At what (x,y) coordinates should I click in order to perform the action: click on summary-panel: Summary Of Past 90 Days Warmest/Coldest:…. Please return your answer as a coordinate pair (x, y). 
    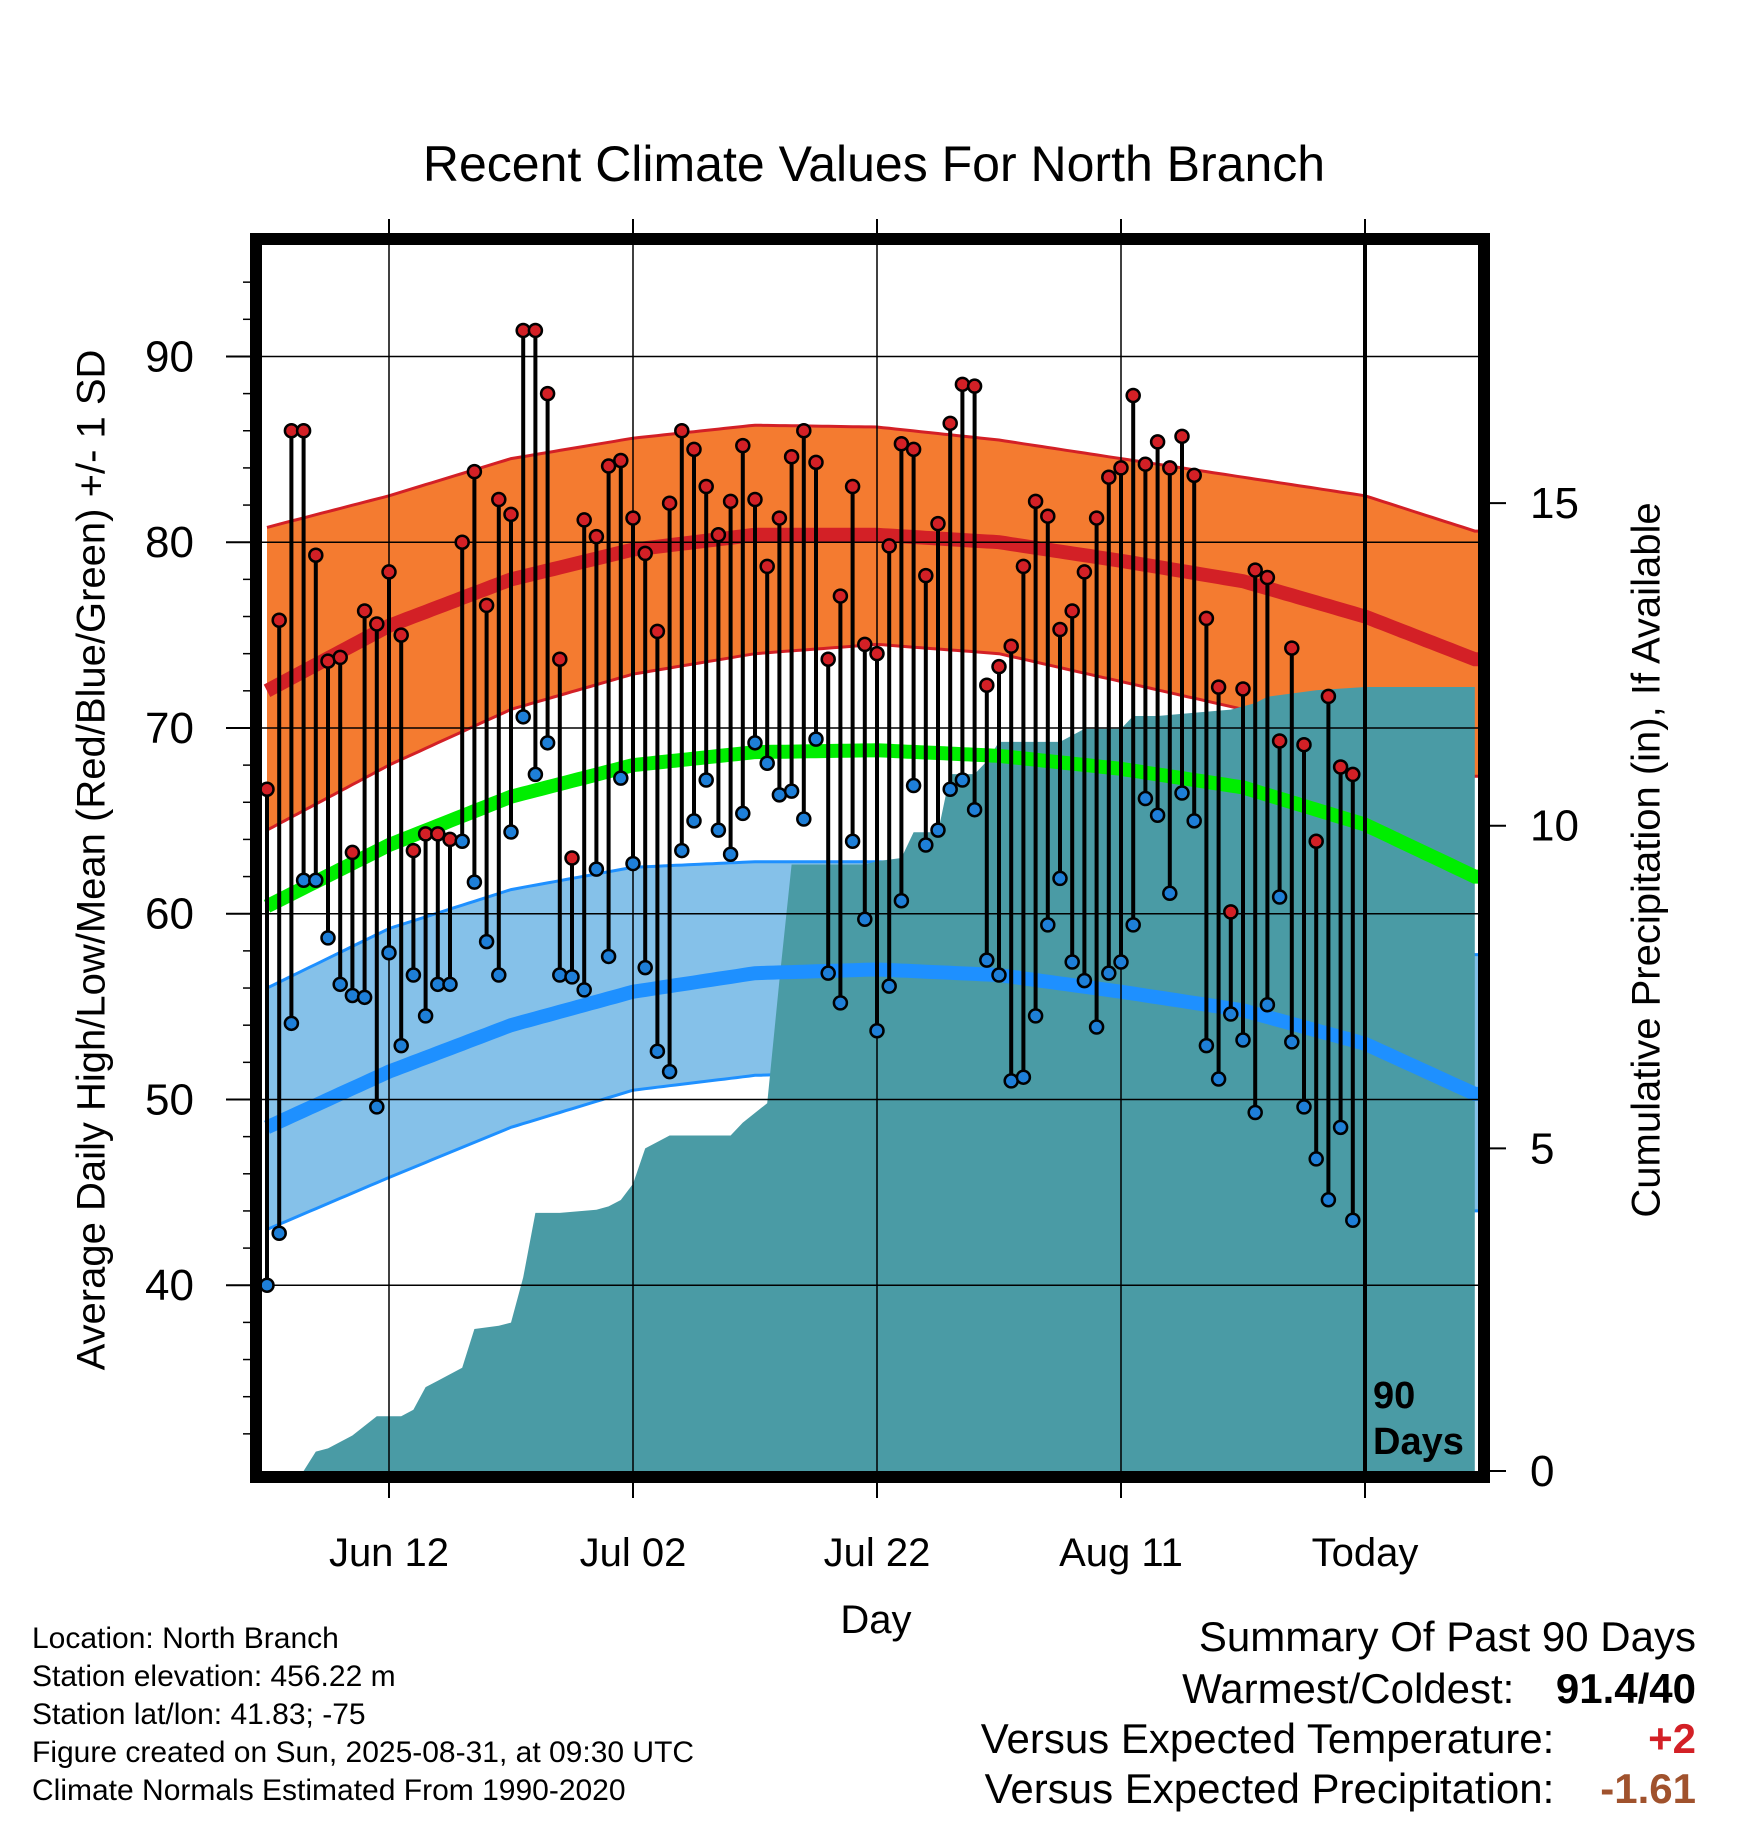
    Looking at the image, I should click on (1338, 1713).